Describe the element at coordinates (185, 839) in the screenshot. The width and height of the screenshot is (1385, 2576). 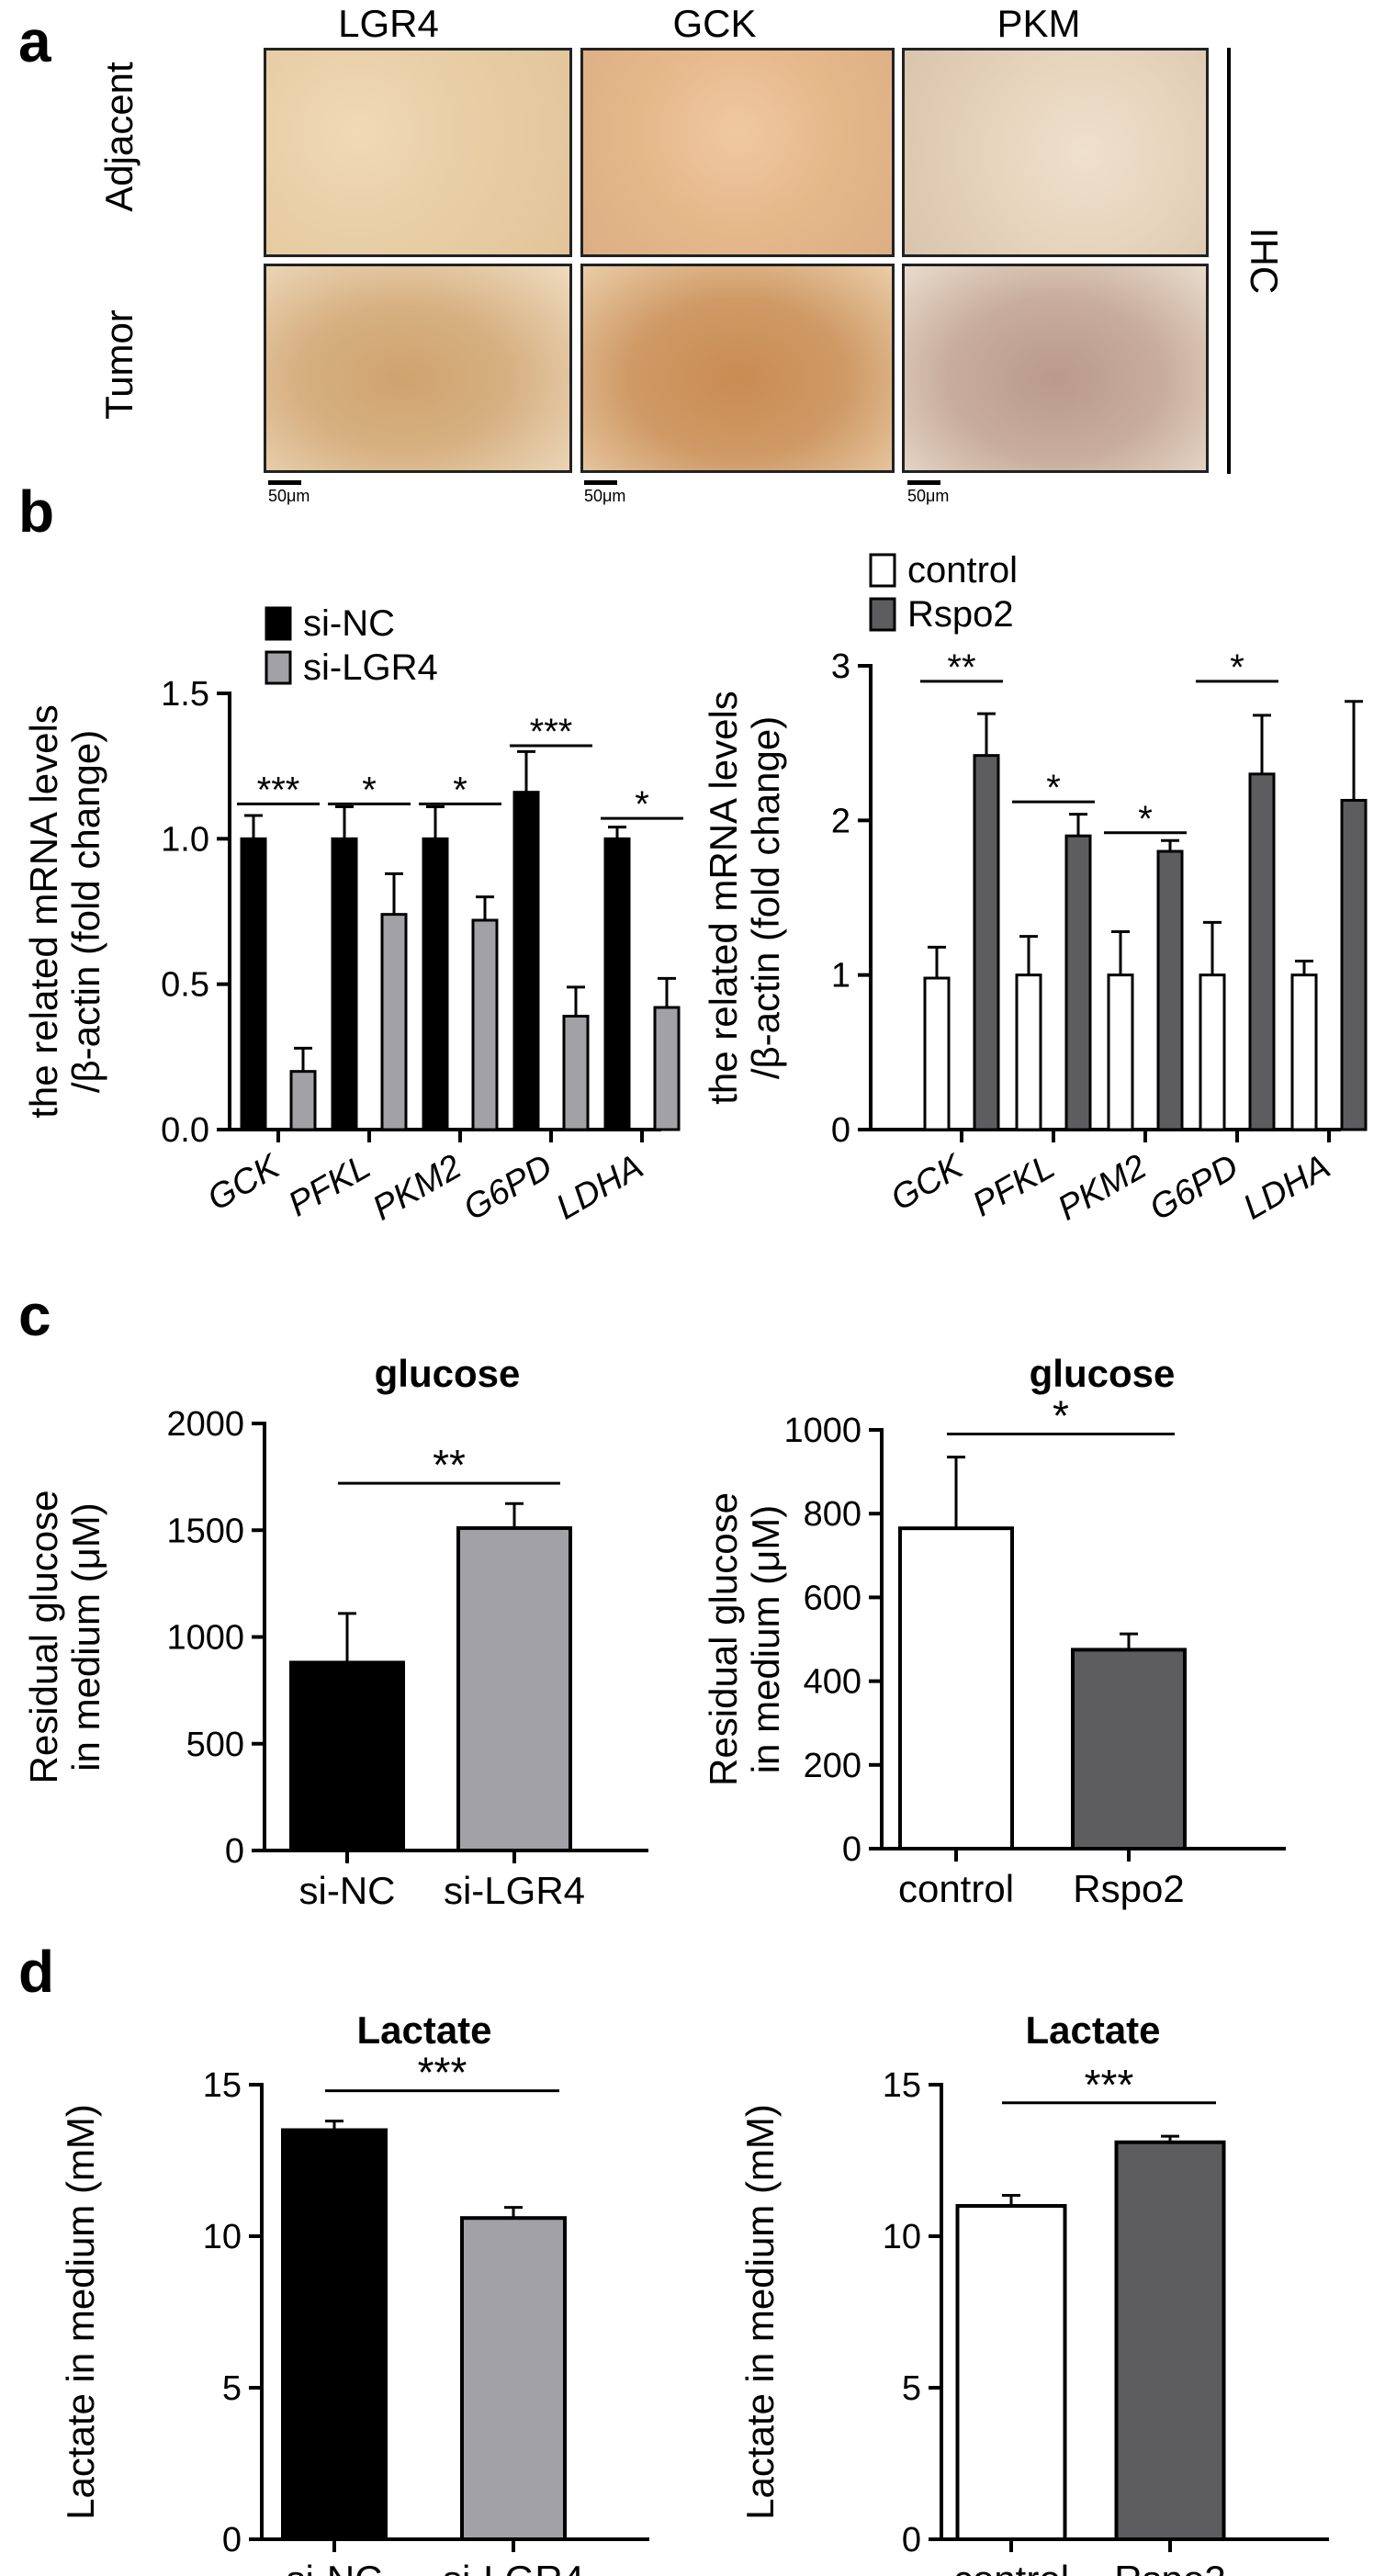
I see `y-tick-label: 1.0` at that location.